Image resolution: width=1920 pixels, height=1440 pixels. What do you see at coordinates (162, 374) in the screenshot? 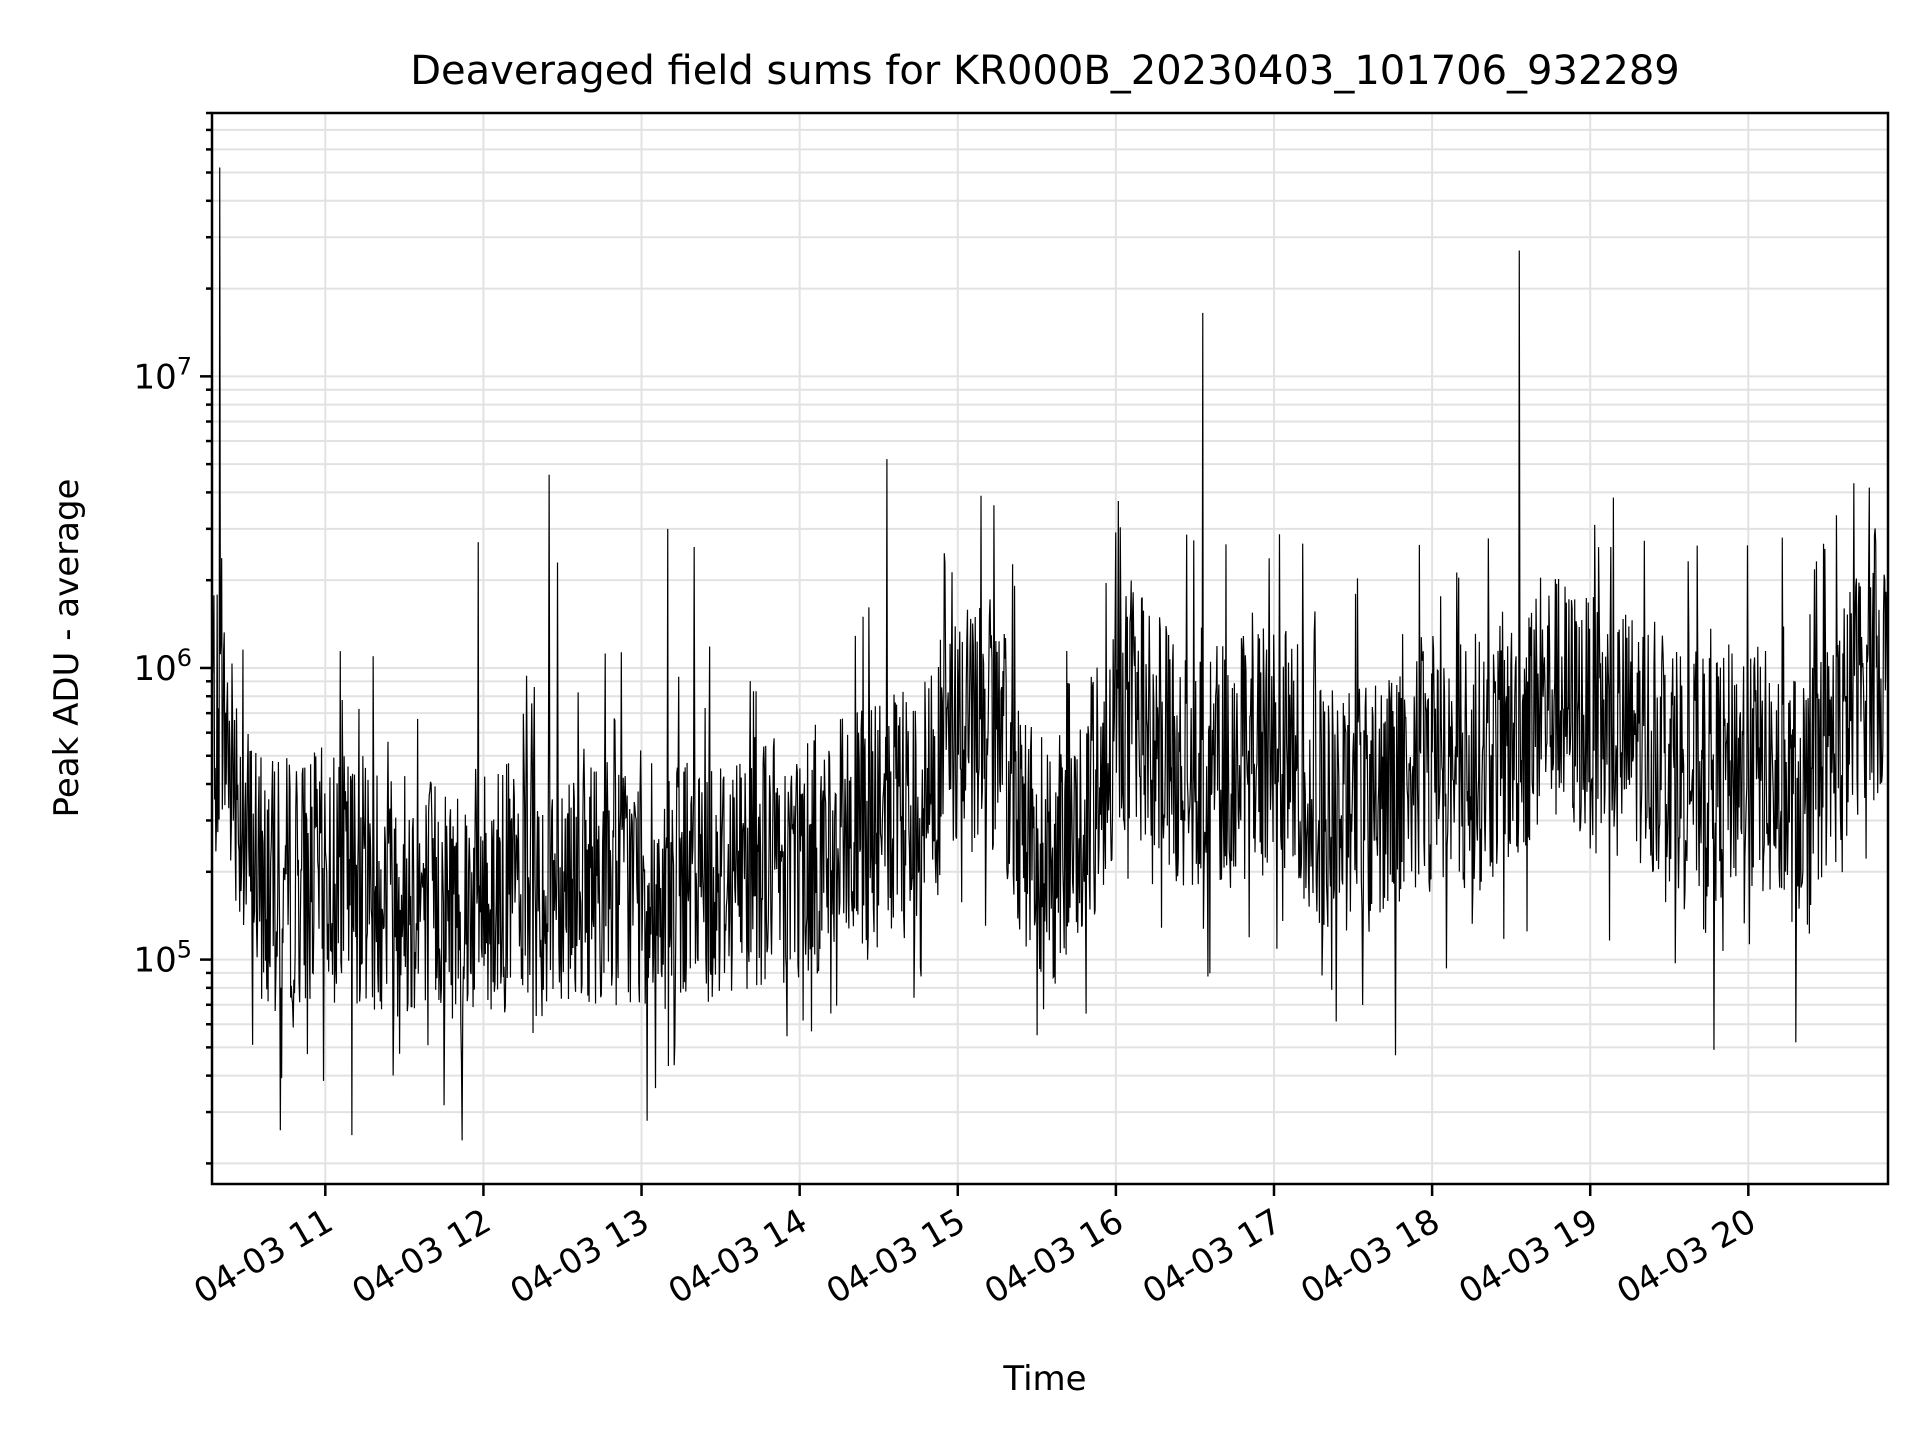
I see `y-tick-label: 10⁷` at bounding box center [162, 374].